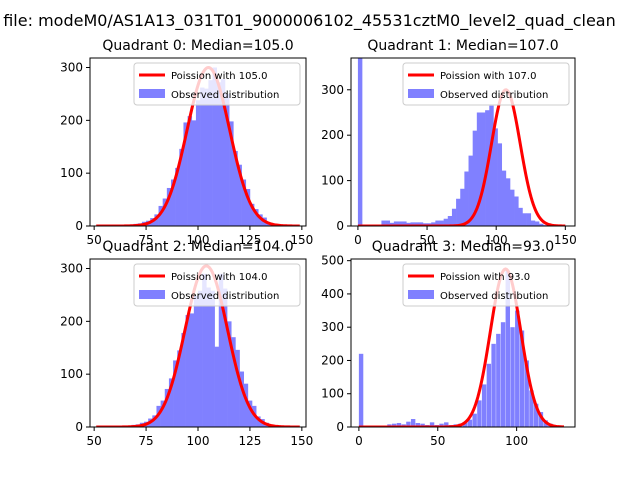 The height and width of the screenshot is (480, 640). What do you see at coordinates (332, 261) in the screenshot?
I see `y-tick-label: 500` at bounding box center [332, 261].